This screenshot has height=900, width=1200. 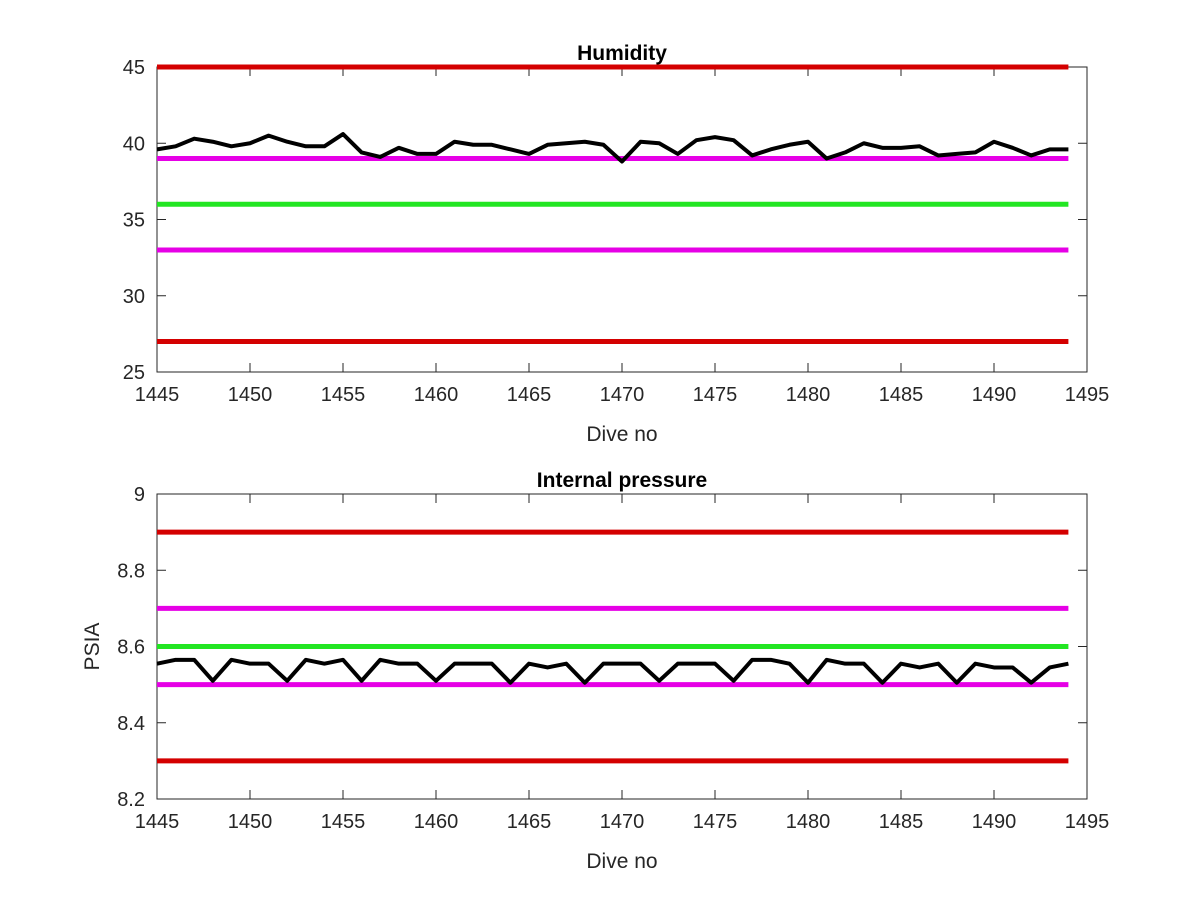 What do you see at coordinates (139, 495) in the screenshot?
I see `y-tick-label: 9` at bounding box center [139, 495].